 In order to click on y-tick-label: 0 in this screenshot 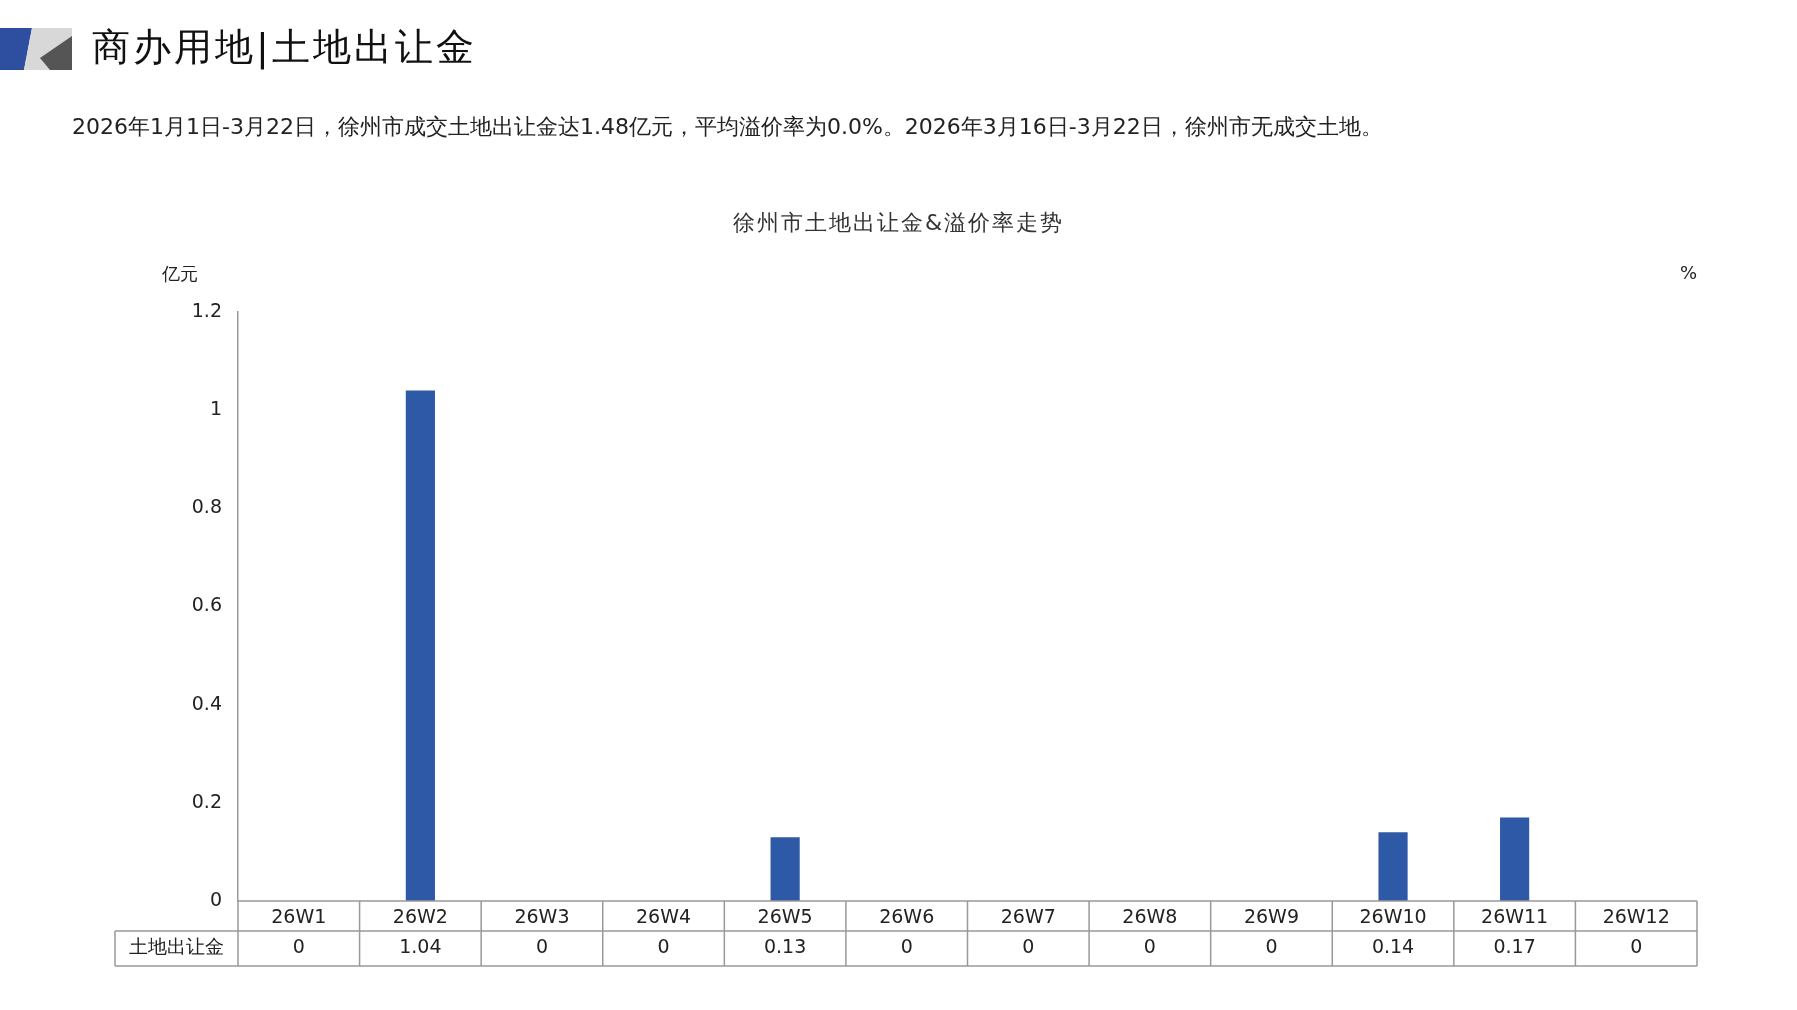, I will do `click(215, 898)`.